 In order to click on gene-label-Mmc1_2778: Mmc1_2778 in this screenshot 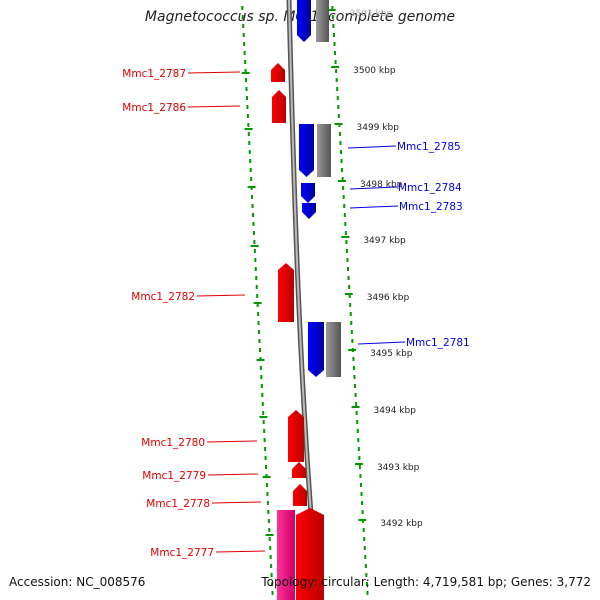, I will do `click(178, 504)`.